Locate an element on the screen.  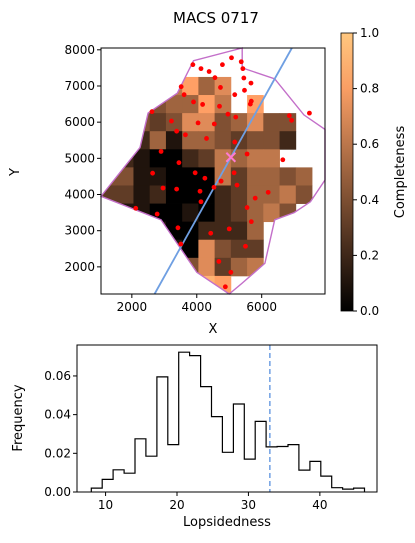
colorbar-tick-label: 0.6 is located at coordinates (369, 144).